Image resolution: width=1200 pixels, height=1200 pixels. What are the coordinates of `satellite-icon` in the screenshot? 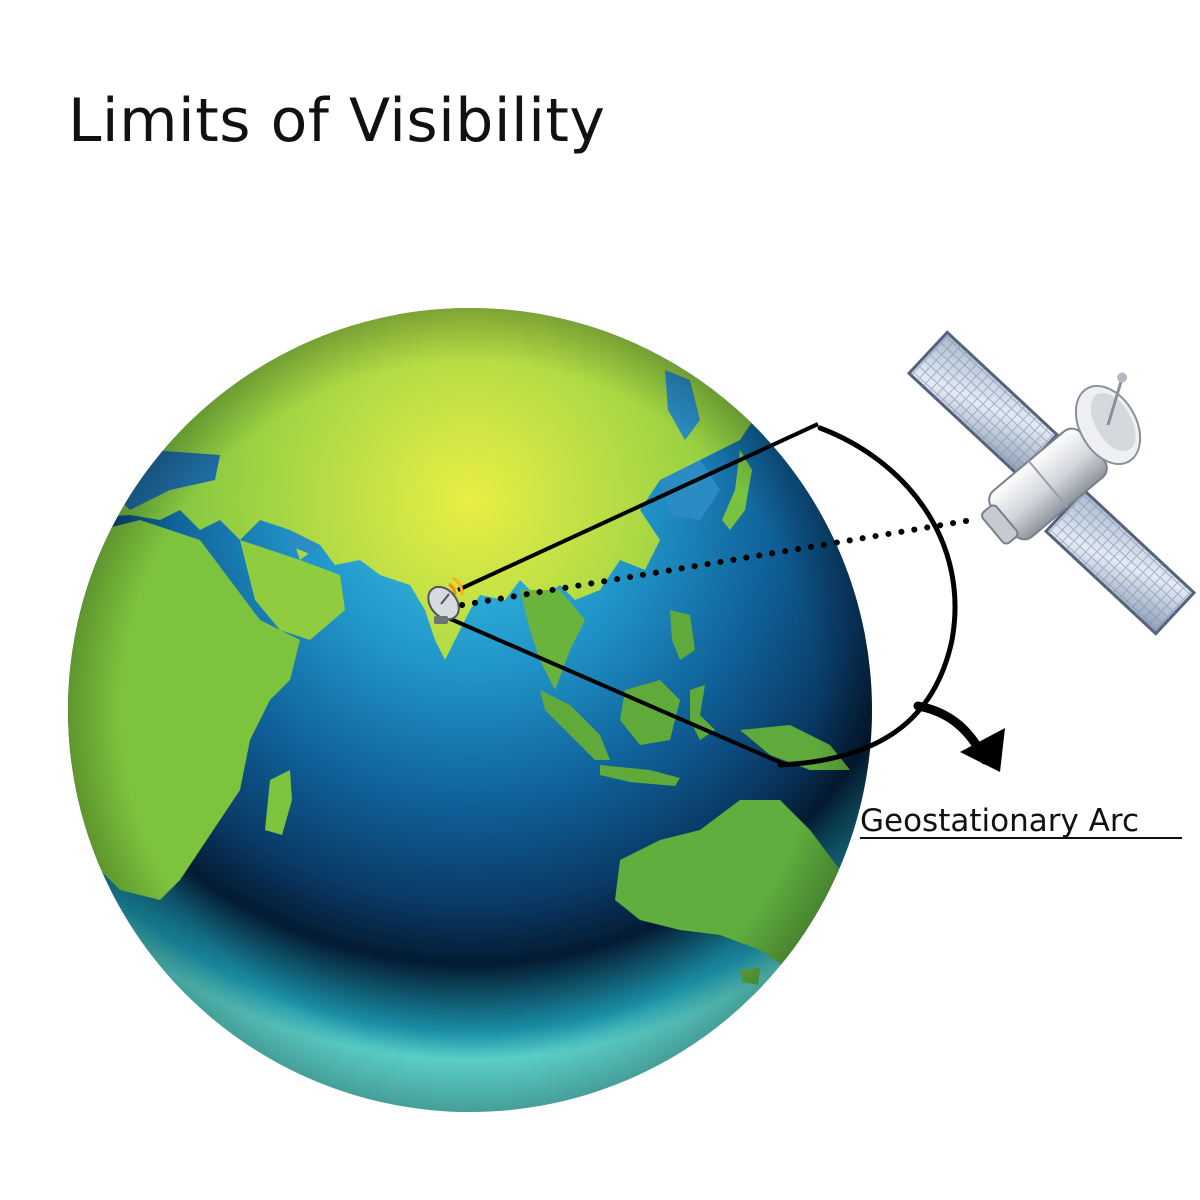 It's located at (1051, 483).